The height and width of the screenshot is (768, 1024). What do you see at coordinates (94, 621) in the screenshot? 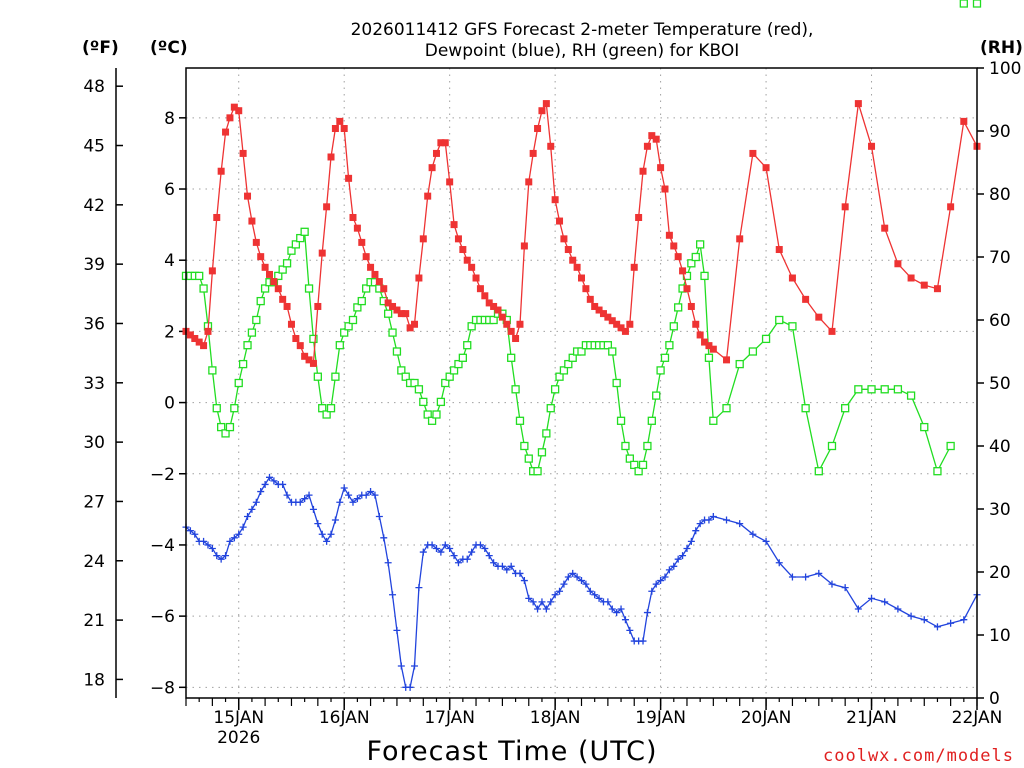
I see `f-tick-label: 21` at bounding box center [94, 621].